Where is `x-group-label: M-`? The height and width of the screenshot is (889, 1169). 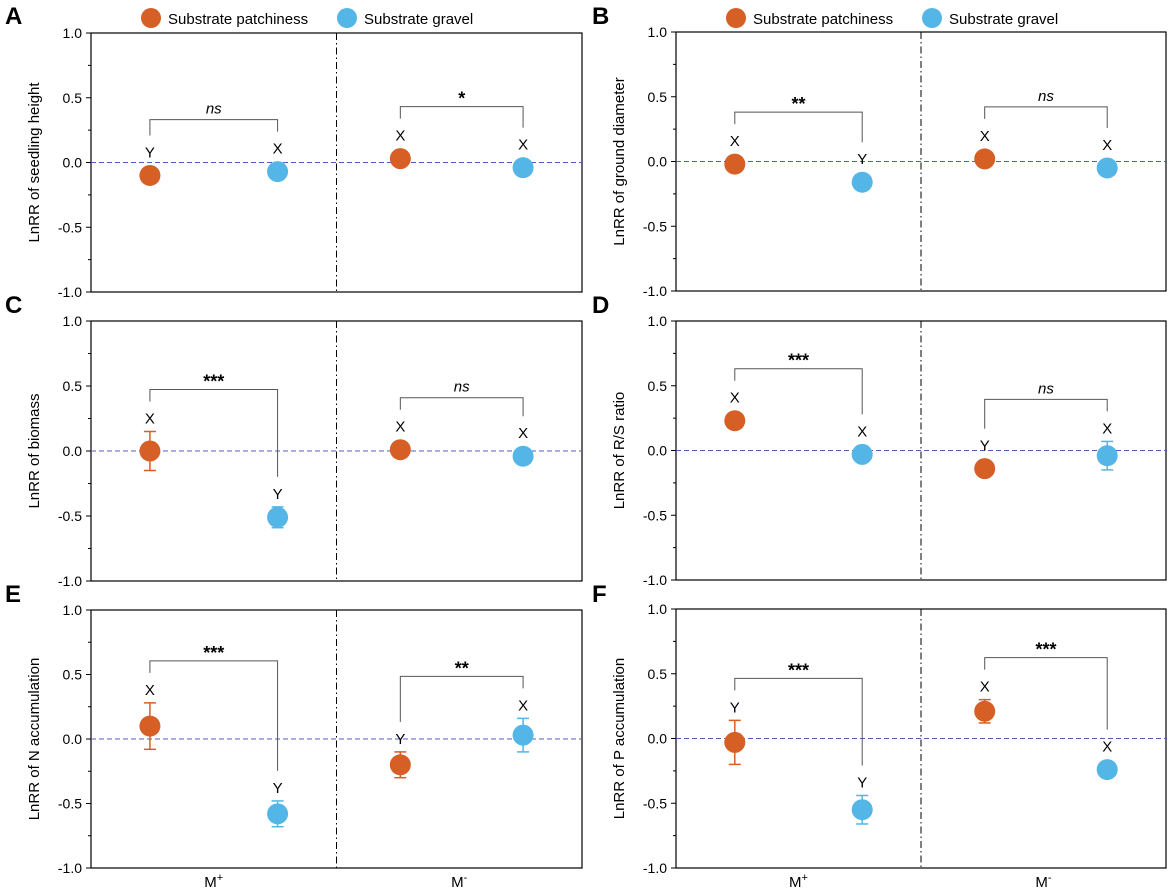
x-group-label: M- is located at coordinates (459, 880).